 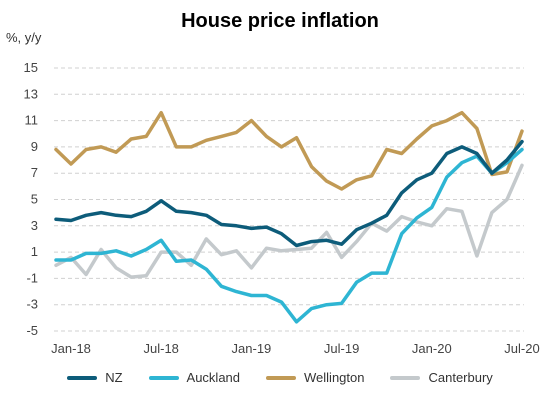 I want to click on legend-item-nz: NZ, so click(x=95, y=377).